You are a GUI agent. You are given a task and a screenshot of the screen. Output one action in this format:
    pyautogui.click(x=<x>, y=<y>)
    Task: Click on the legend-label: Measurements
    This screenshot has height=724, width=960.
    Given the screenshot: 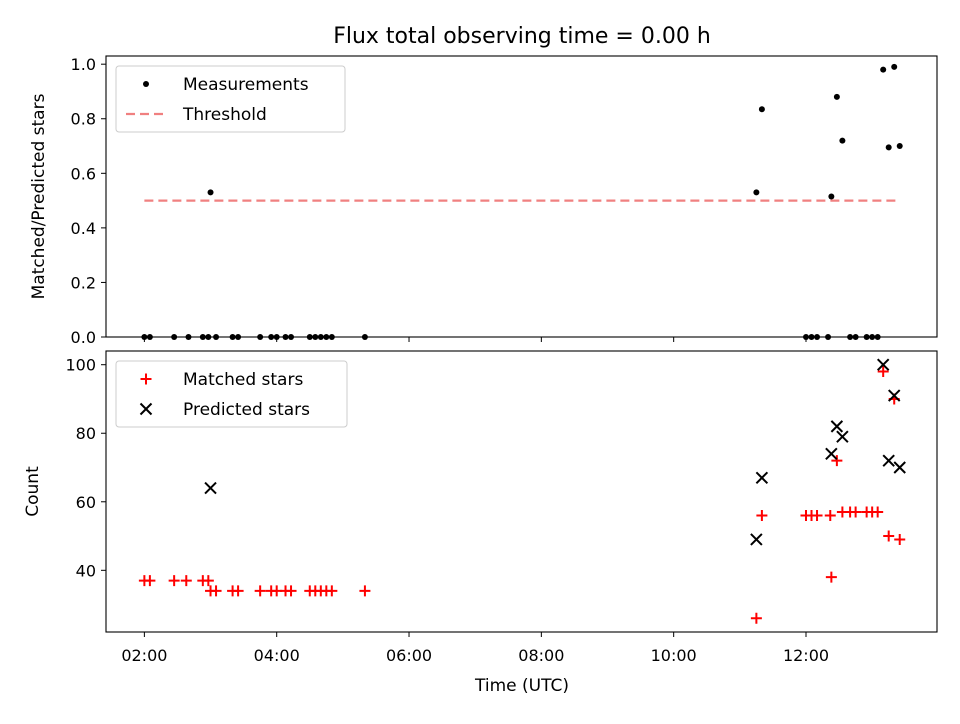 What is the action you would take?
    pyautogui.click(x=246, y=85)
    